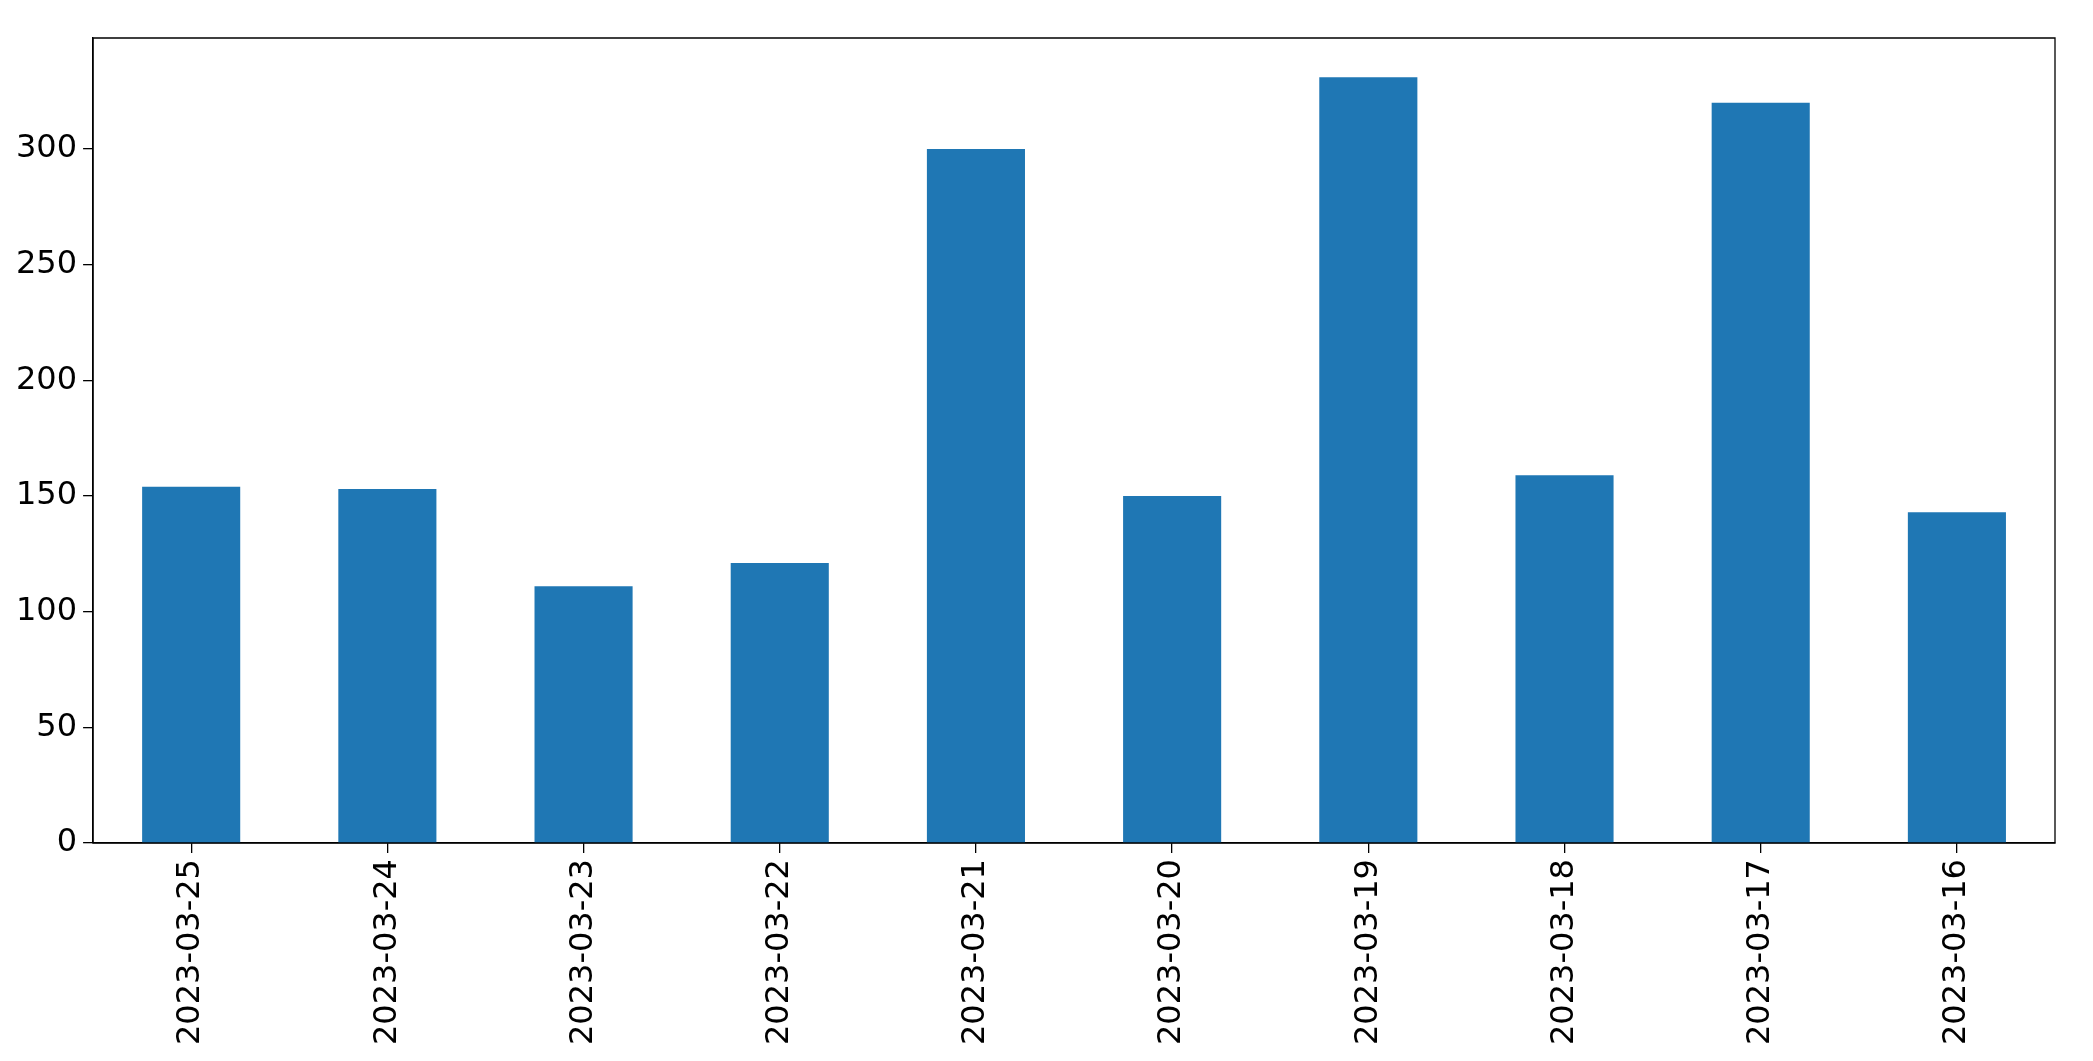 This screenshot has width=2093, height=1061. Describe the element at coordinates (47, 609) in the screenshot. I see `y-tick-label: 100` at that location.